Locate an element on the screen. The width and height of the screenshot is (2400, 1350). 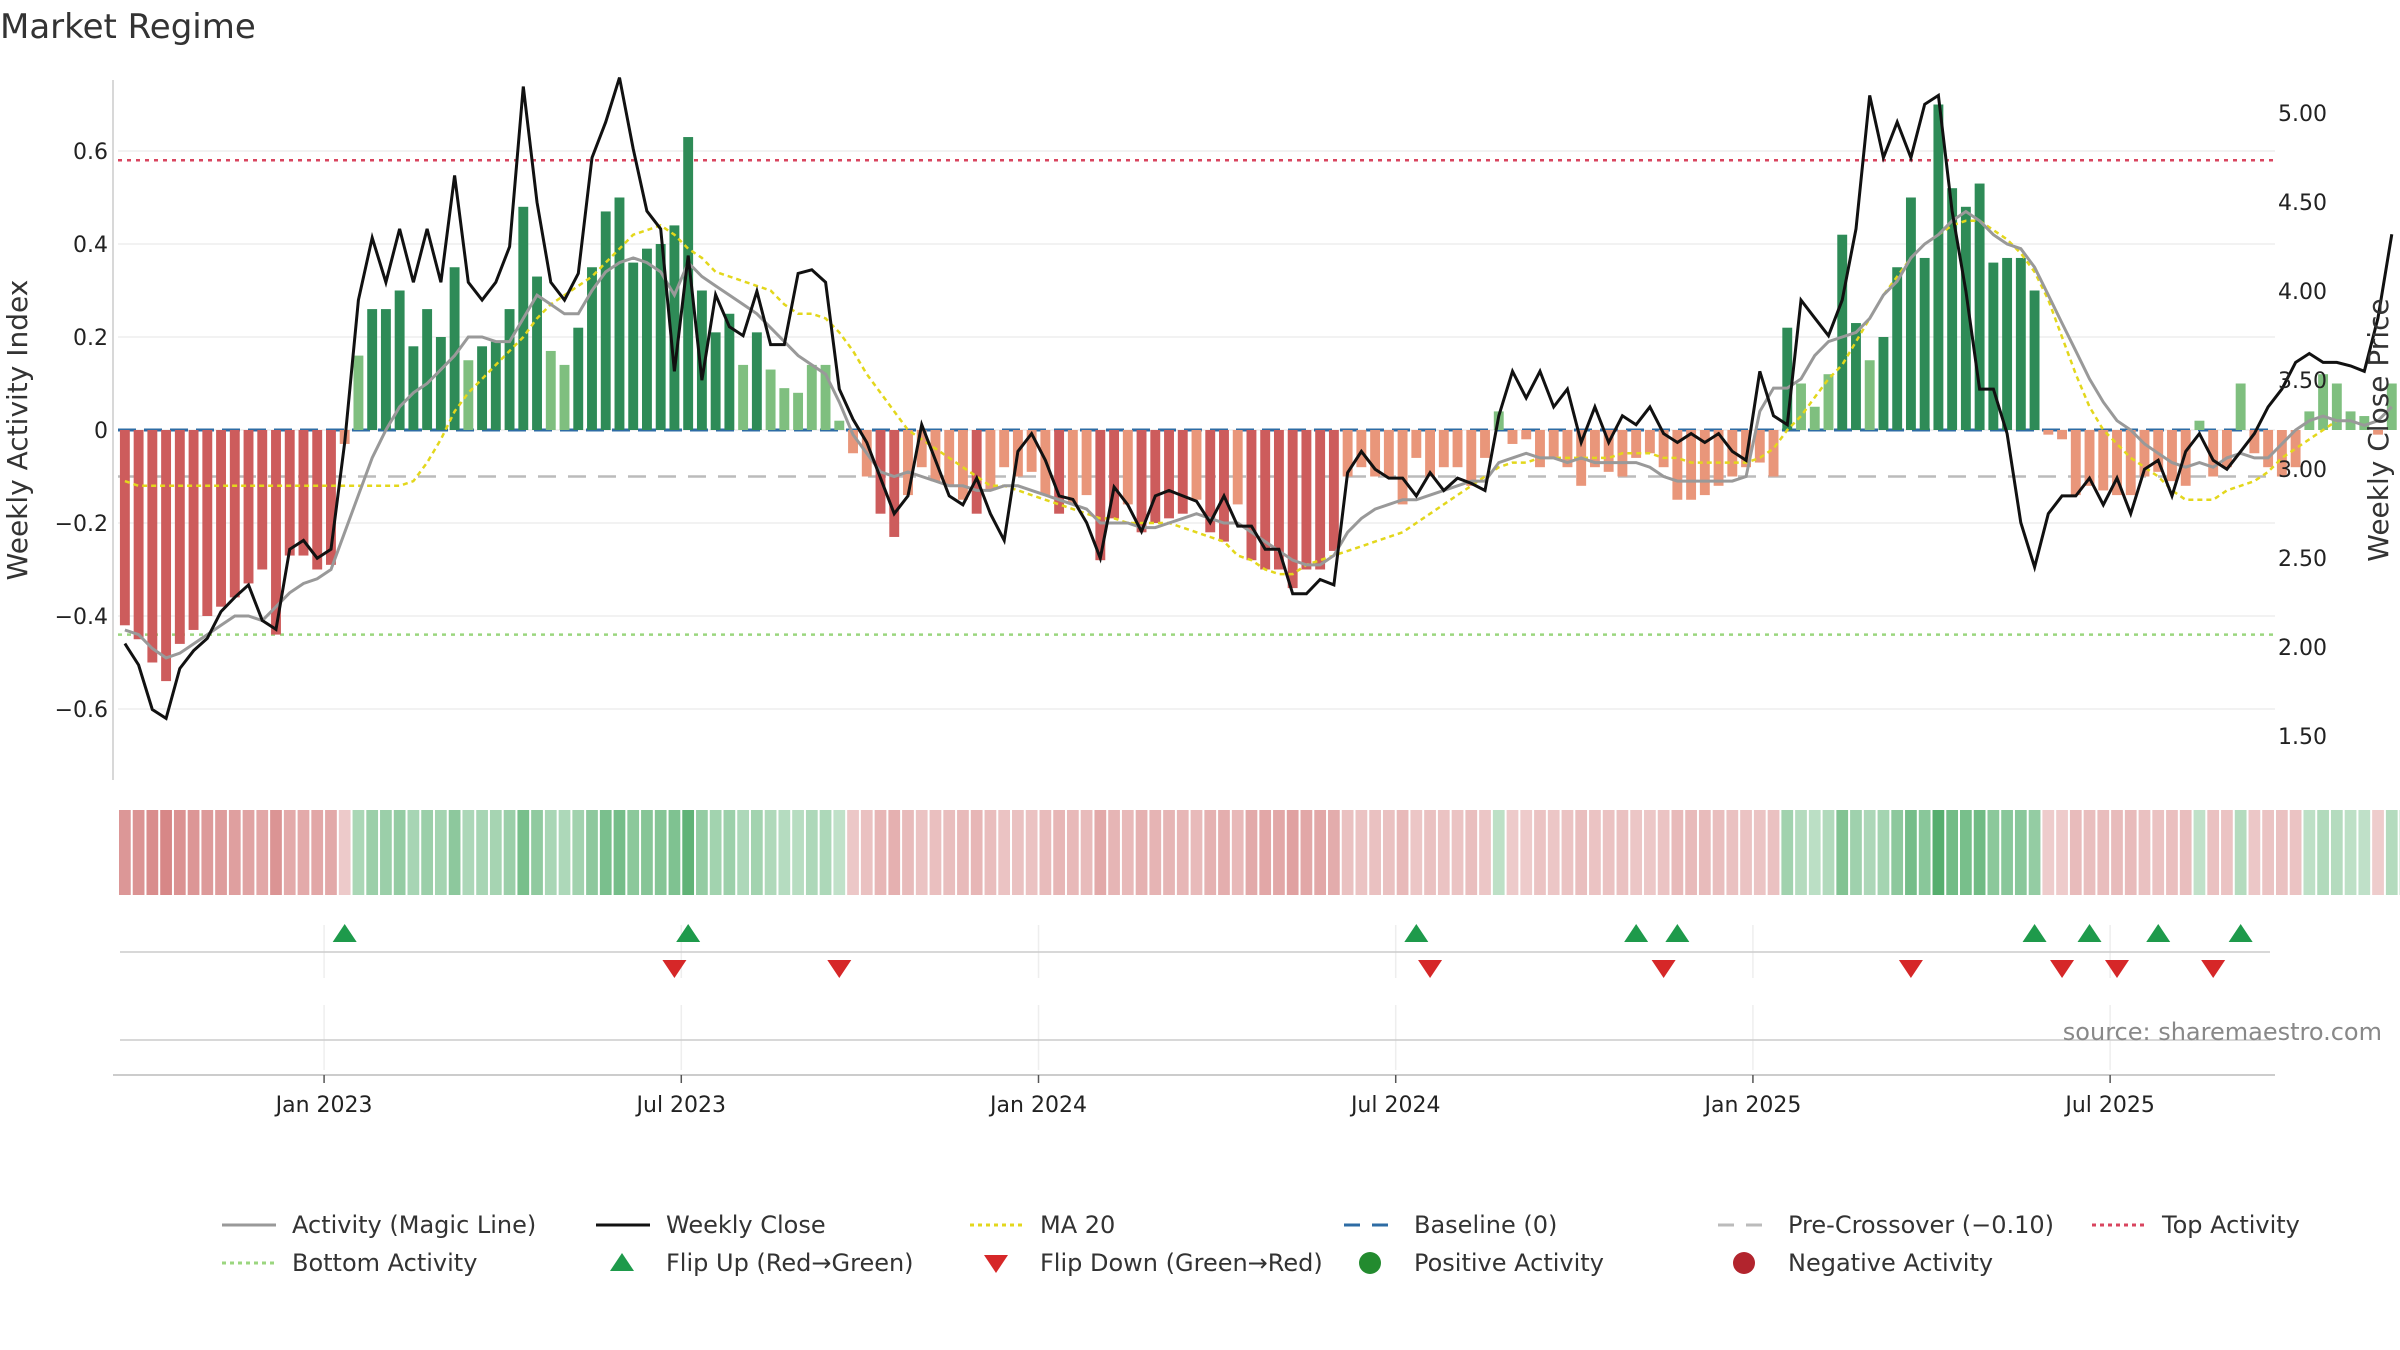
regime-strip is located at coordinates (1259, 852).